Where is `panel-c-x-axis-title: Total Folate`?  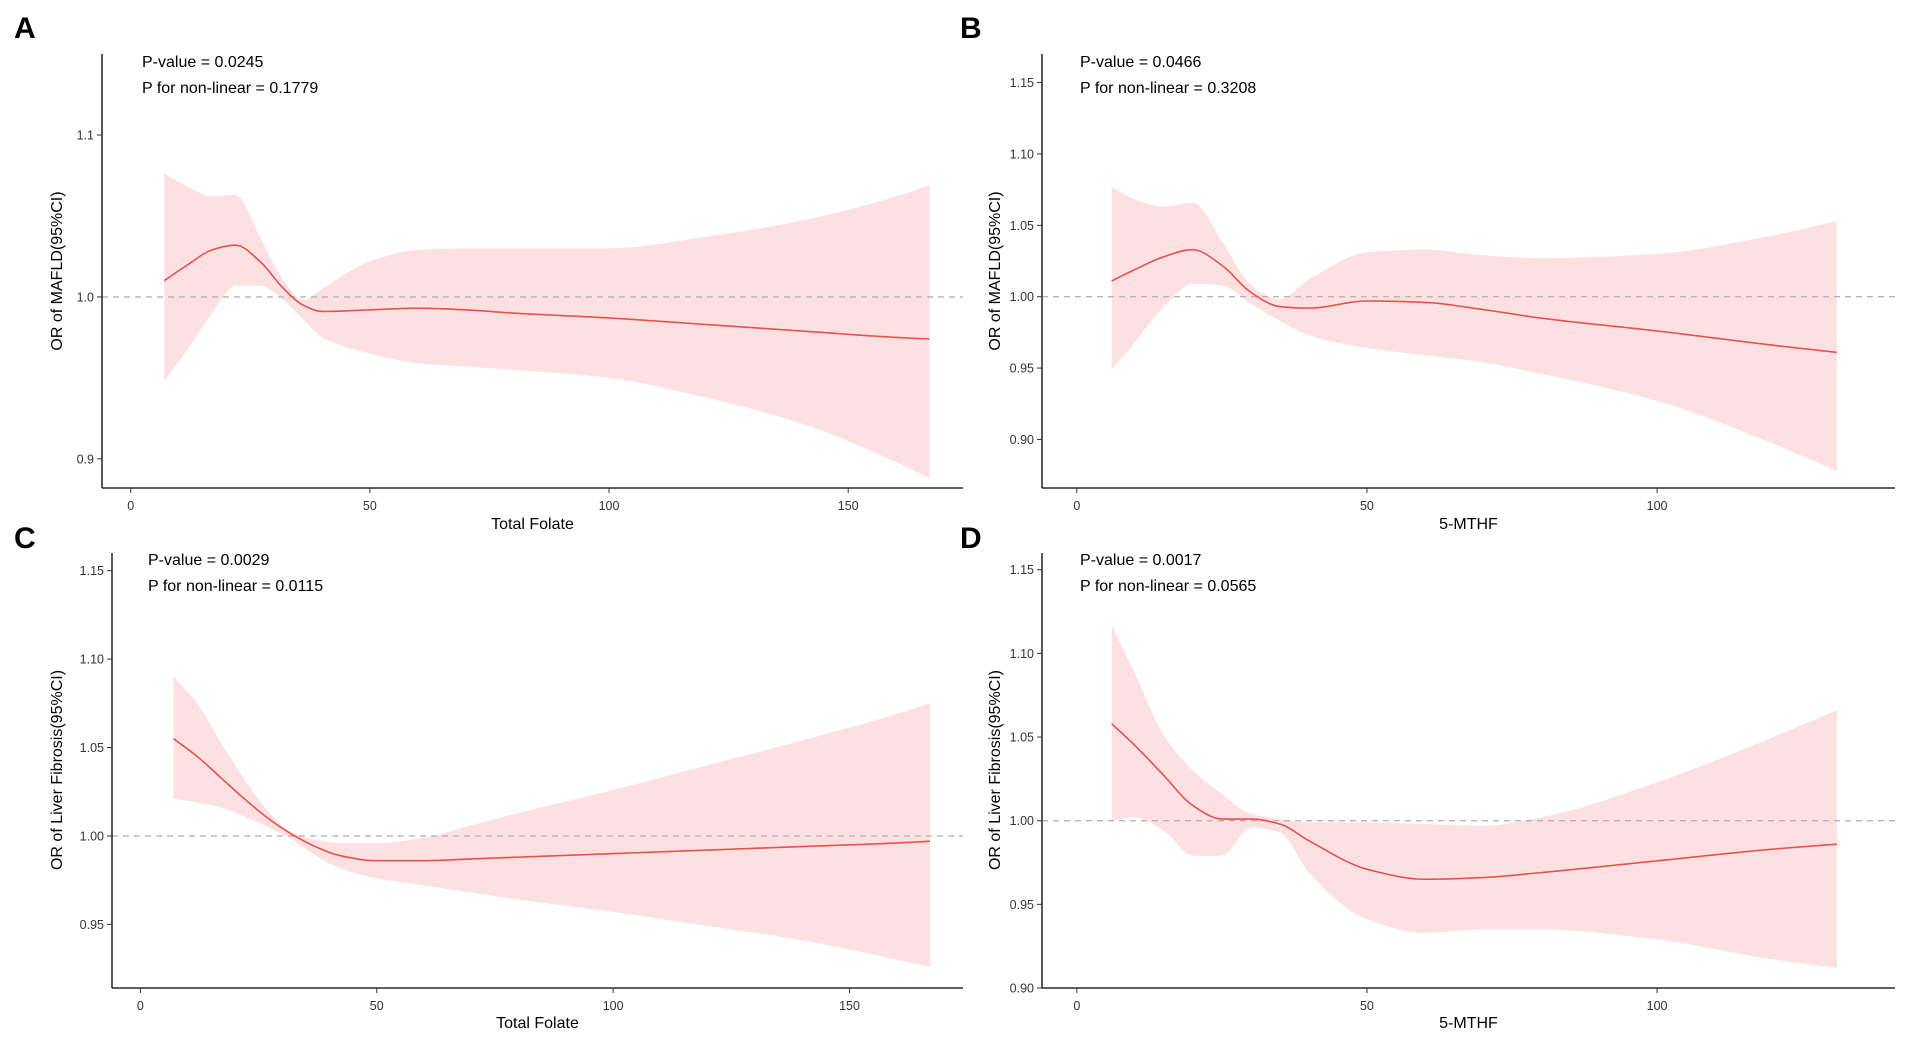
panel-c-x-axis-title: Total Folate is located at coordinates (537, 1023).